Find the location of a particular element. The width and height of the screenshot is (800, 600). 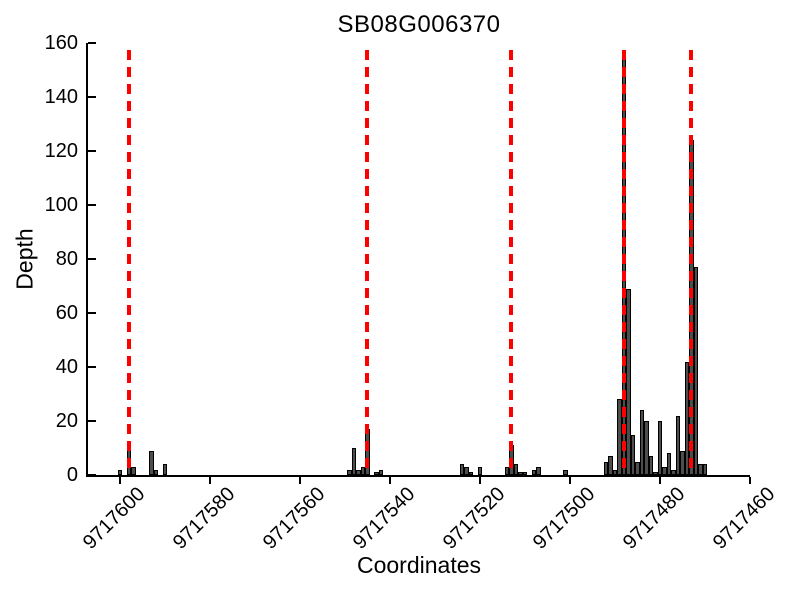

x-tick-label: 9717580 is located at coordinates (204, 518).